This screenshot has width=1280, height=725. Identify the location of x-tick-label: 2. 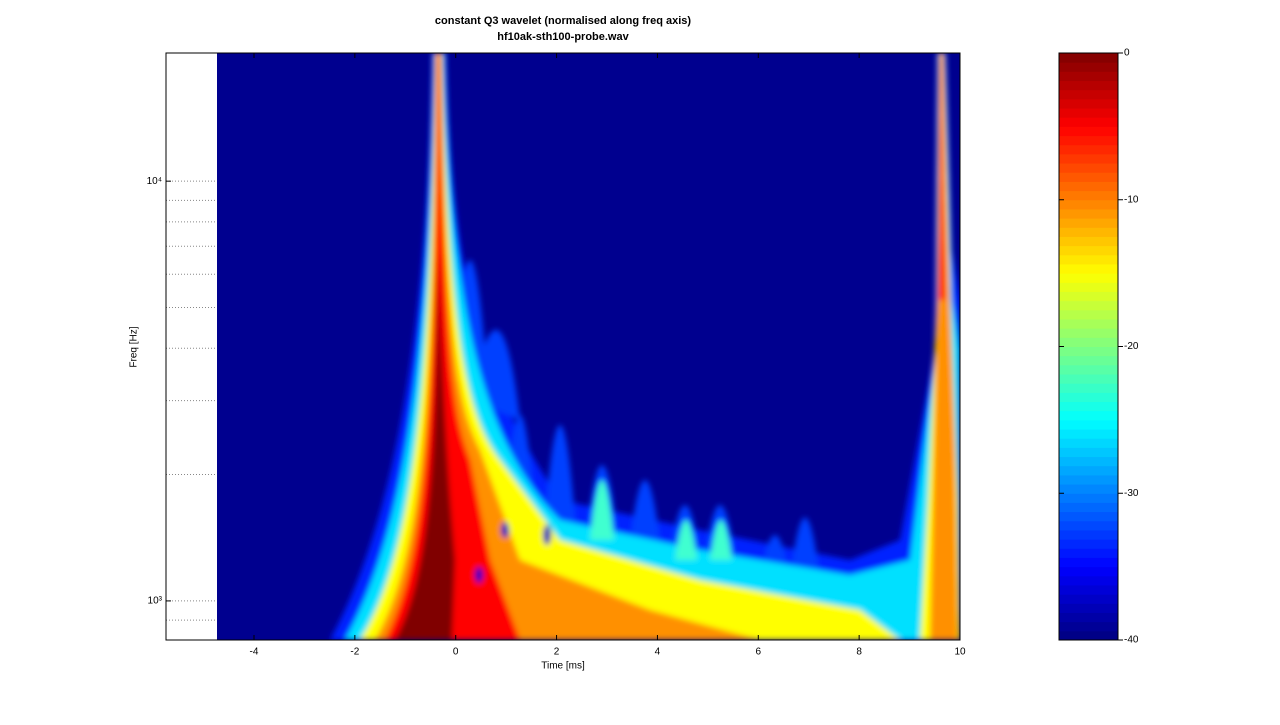
(557, 652).